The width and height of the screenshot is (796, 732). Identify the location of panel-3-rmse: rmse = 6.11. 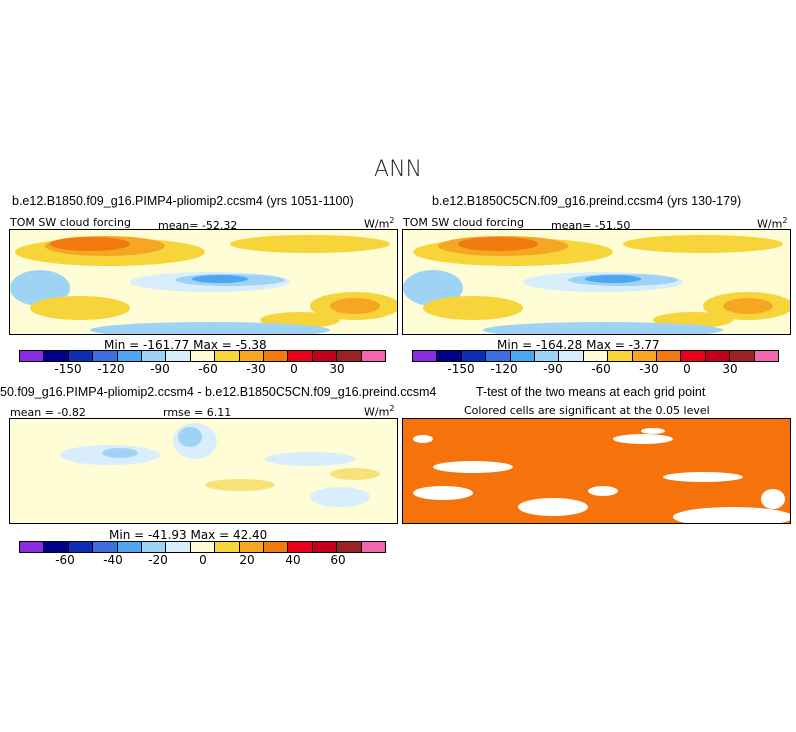
(197, 412).